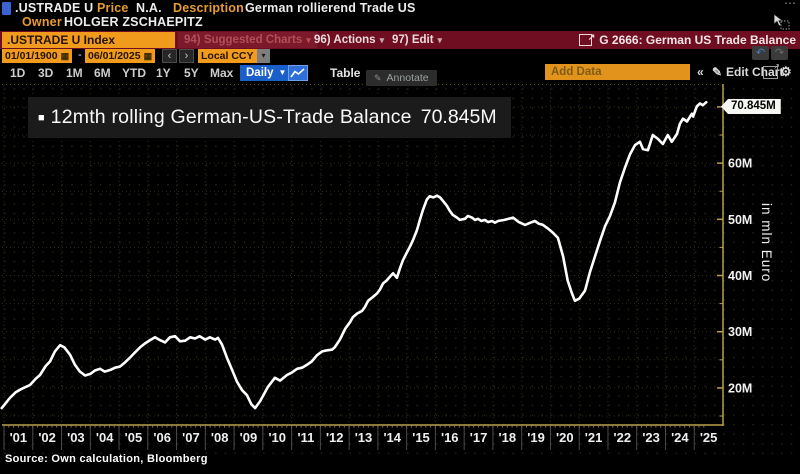 This screenshot has height=474, width=800. Describe the element at coordinates (149, 8) in the screenshot. I see `price-value: N.A.` at that location.